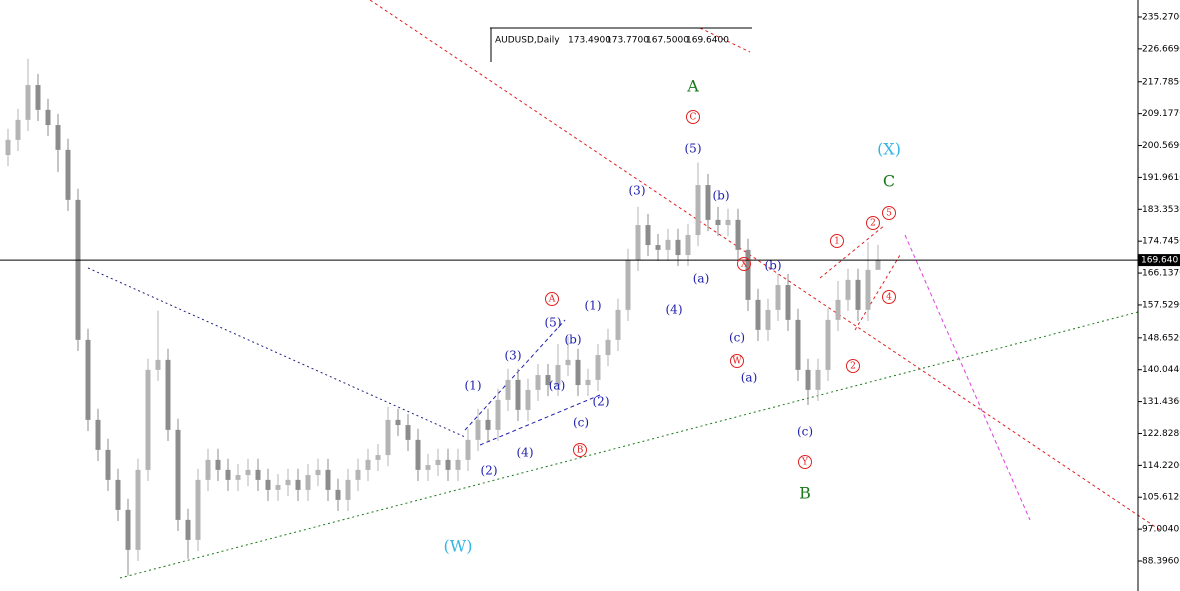  I want to click on y-tick-label: 97.0040, so click(1160, 530).